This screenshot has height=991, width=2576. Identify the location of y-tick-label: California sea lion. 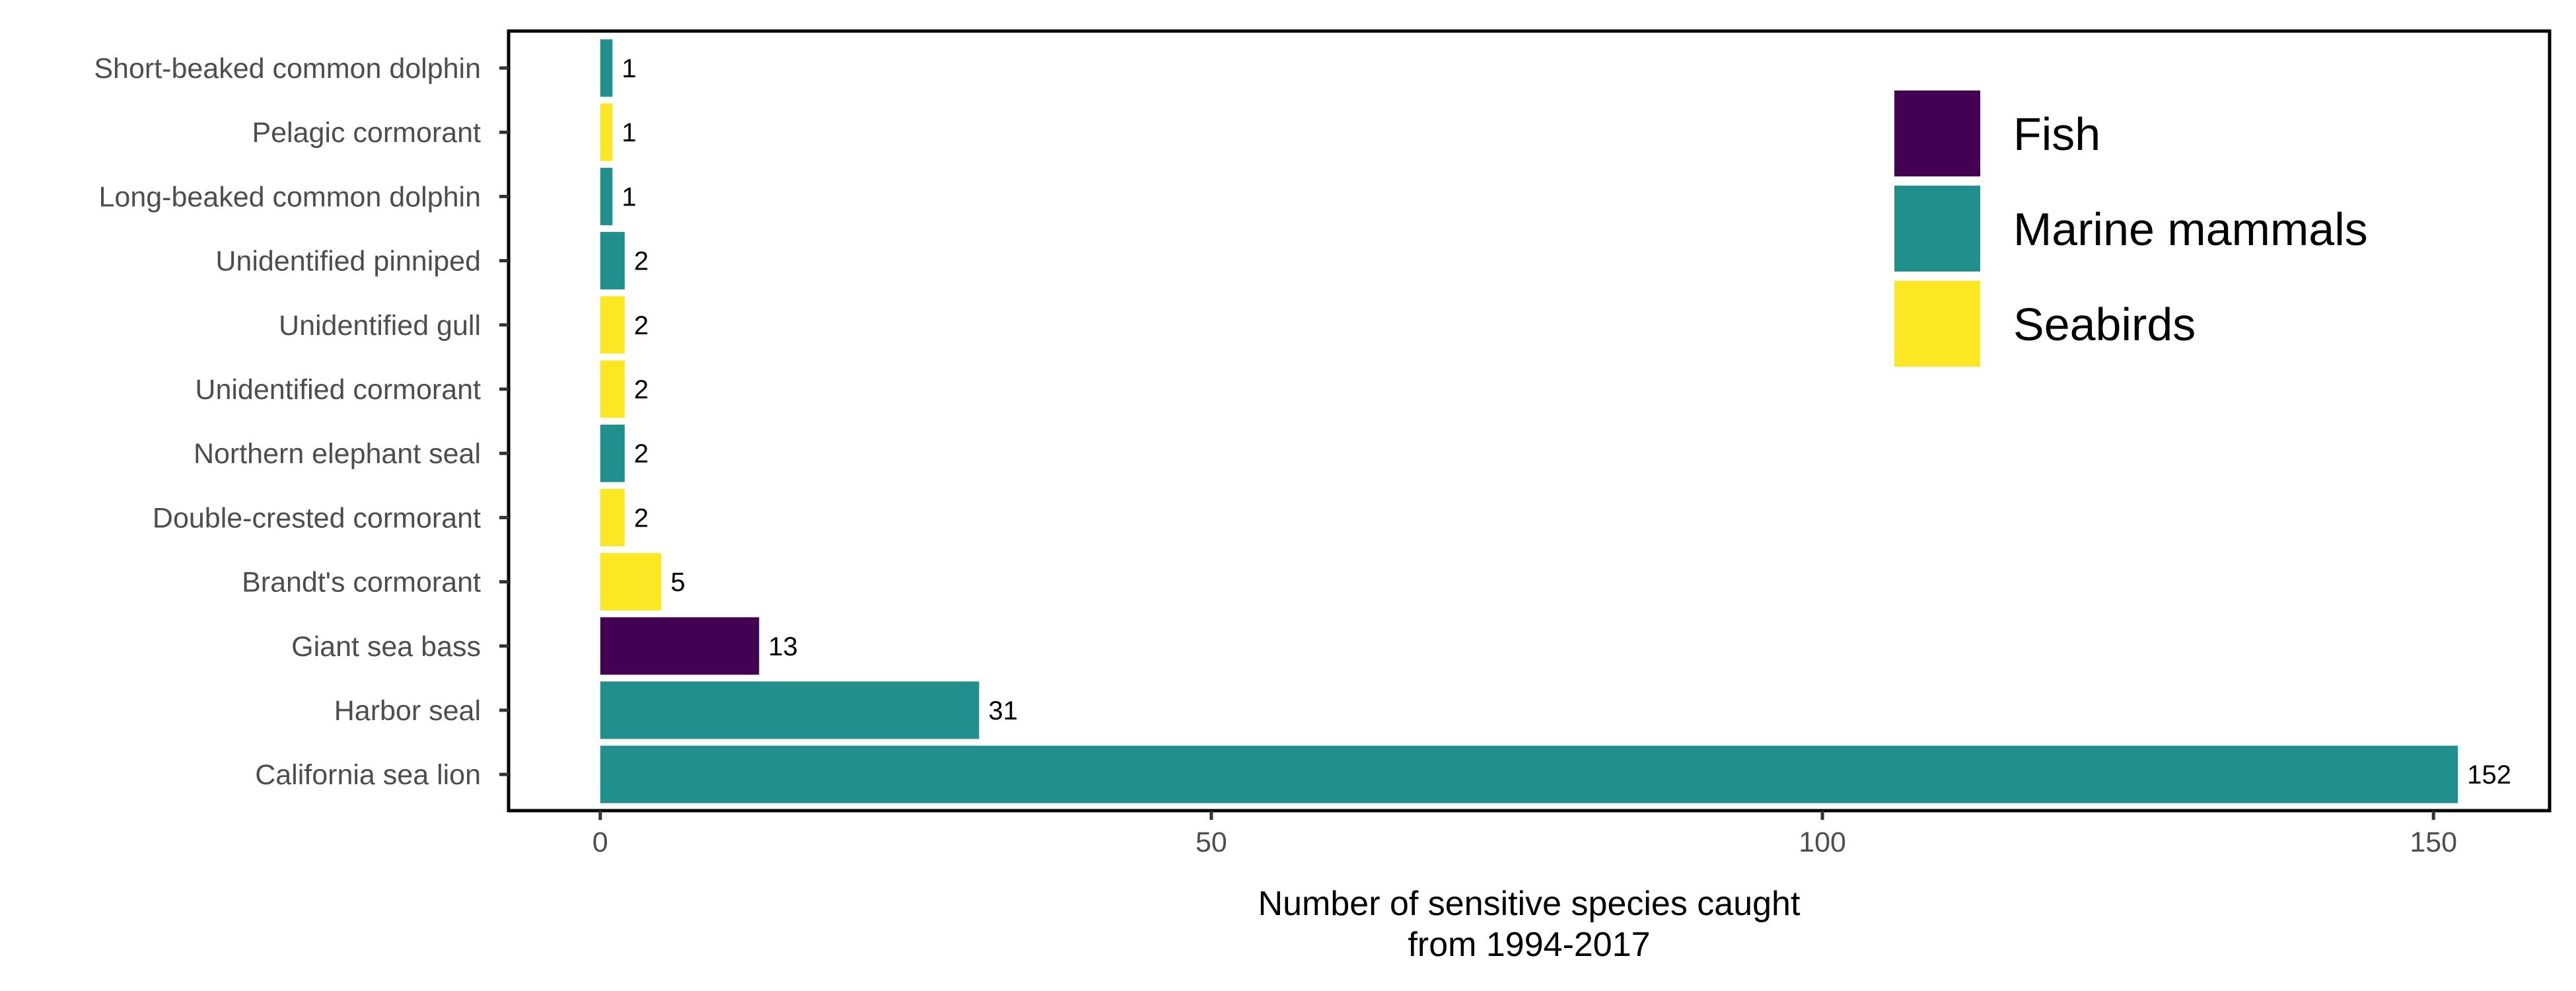
(368, 775).